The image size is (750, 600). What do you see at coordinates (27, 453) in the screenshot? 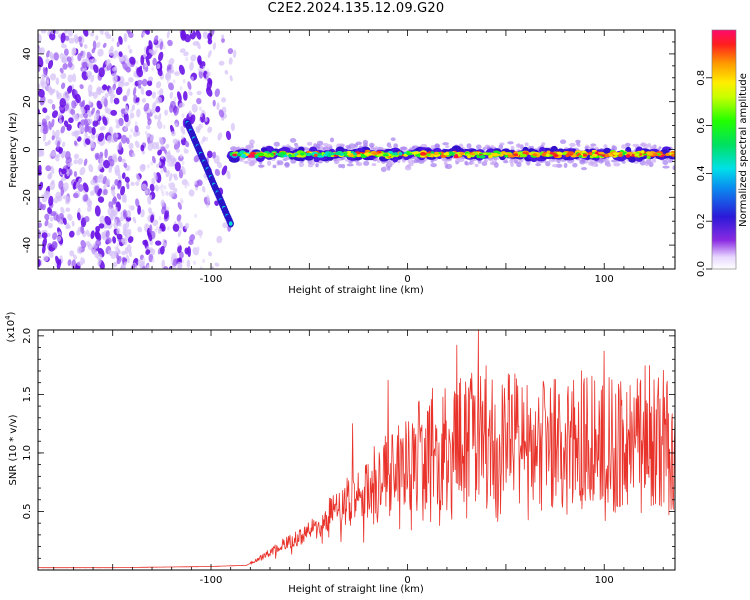
I see `y-tick-label: 1.0` at bounding box center [27, 453].